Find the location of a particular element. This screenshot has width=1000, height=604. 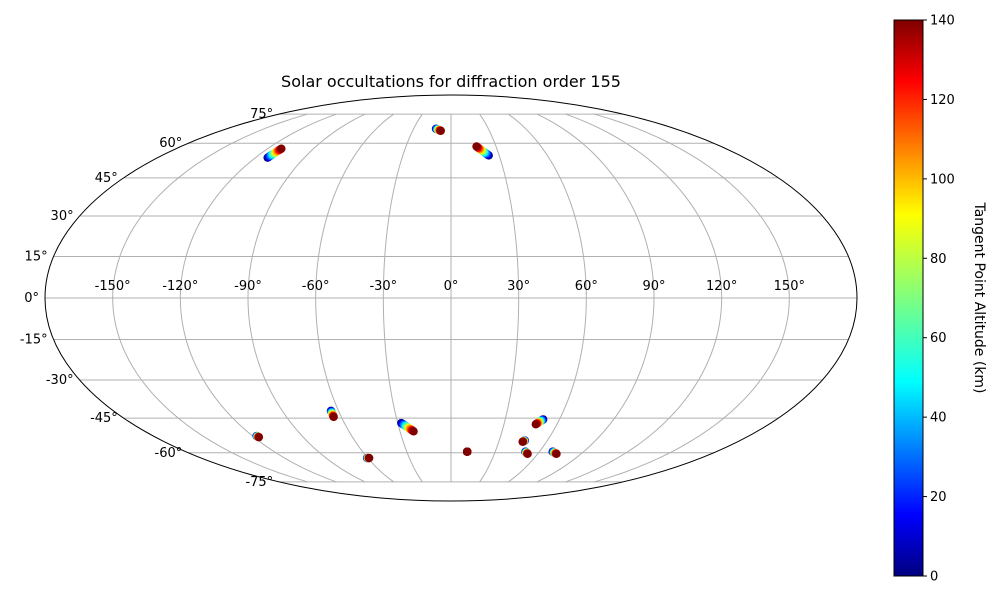

xtick-label: -60° is located at coordinates (316, 286).